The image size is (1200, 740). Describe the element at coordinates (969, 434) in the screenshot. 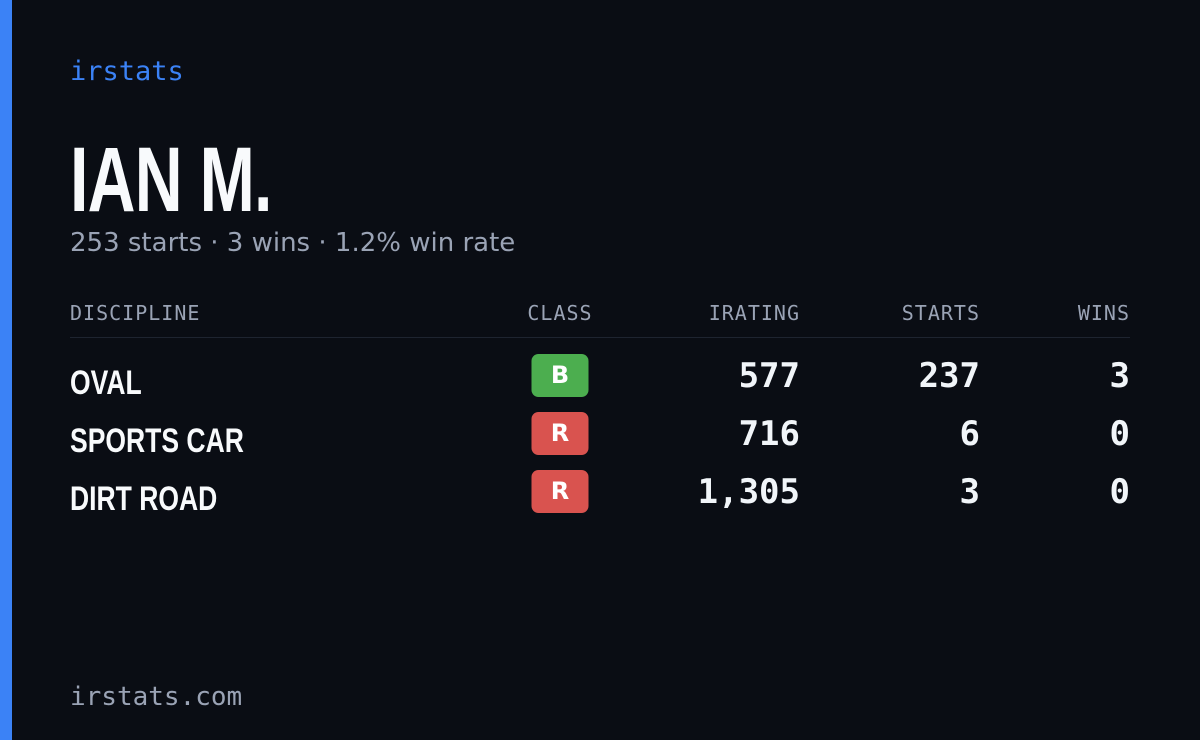

I see `starts: 6` at that location.